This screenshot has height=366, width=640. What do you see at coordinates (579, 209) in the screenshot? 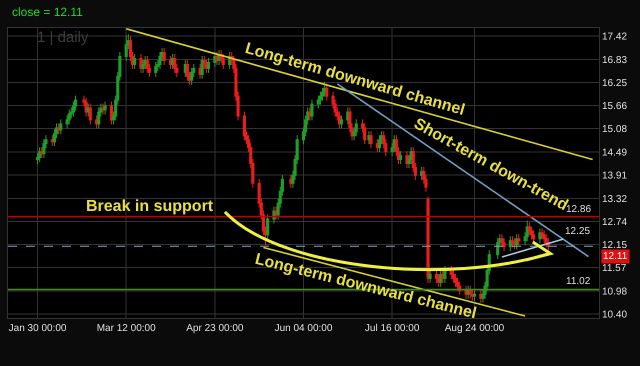
I see `ref-line-label: 12.86` at bounding box center [579, 209].